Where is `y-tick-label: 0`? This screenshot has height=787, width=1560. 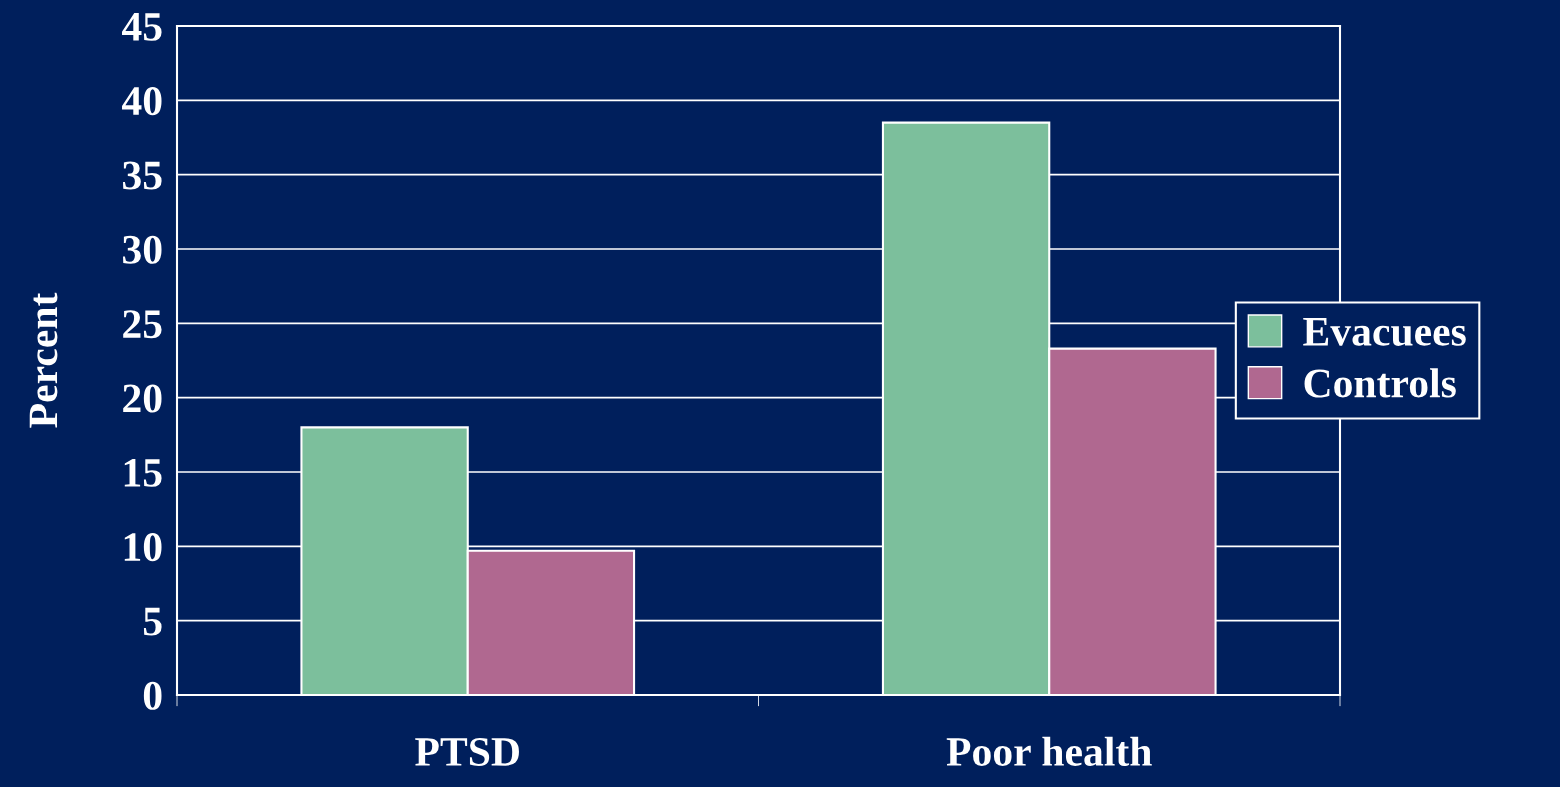 y-tick-label: 0 is located at coordinates (152, 695).